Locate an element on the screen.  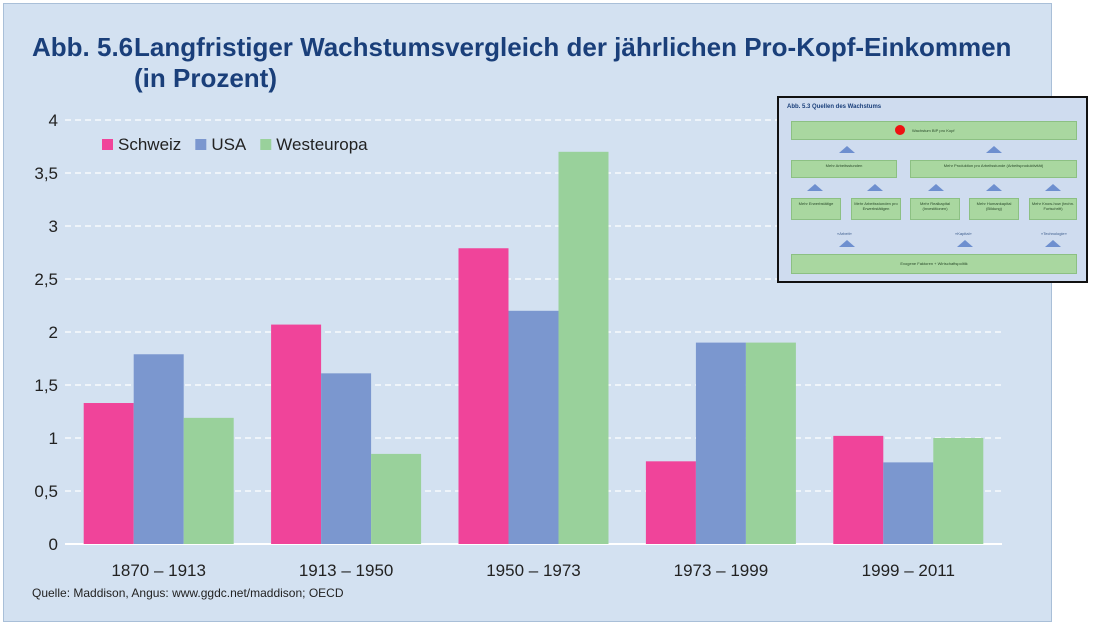
y-tick-label: 3,5 is located at coordinates (46, 173).